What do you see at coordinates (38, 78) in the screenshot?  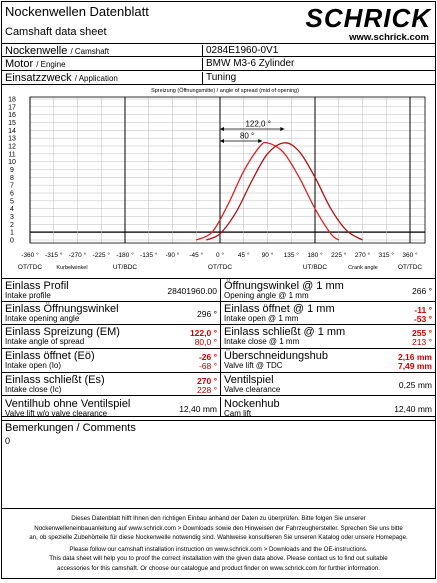 I see `info-label-de: Einsatzzweck` at bounding box center [38, 78].